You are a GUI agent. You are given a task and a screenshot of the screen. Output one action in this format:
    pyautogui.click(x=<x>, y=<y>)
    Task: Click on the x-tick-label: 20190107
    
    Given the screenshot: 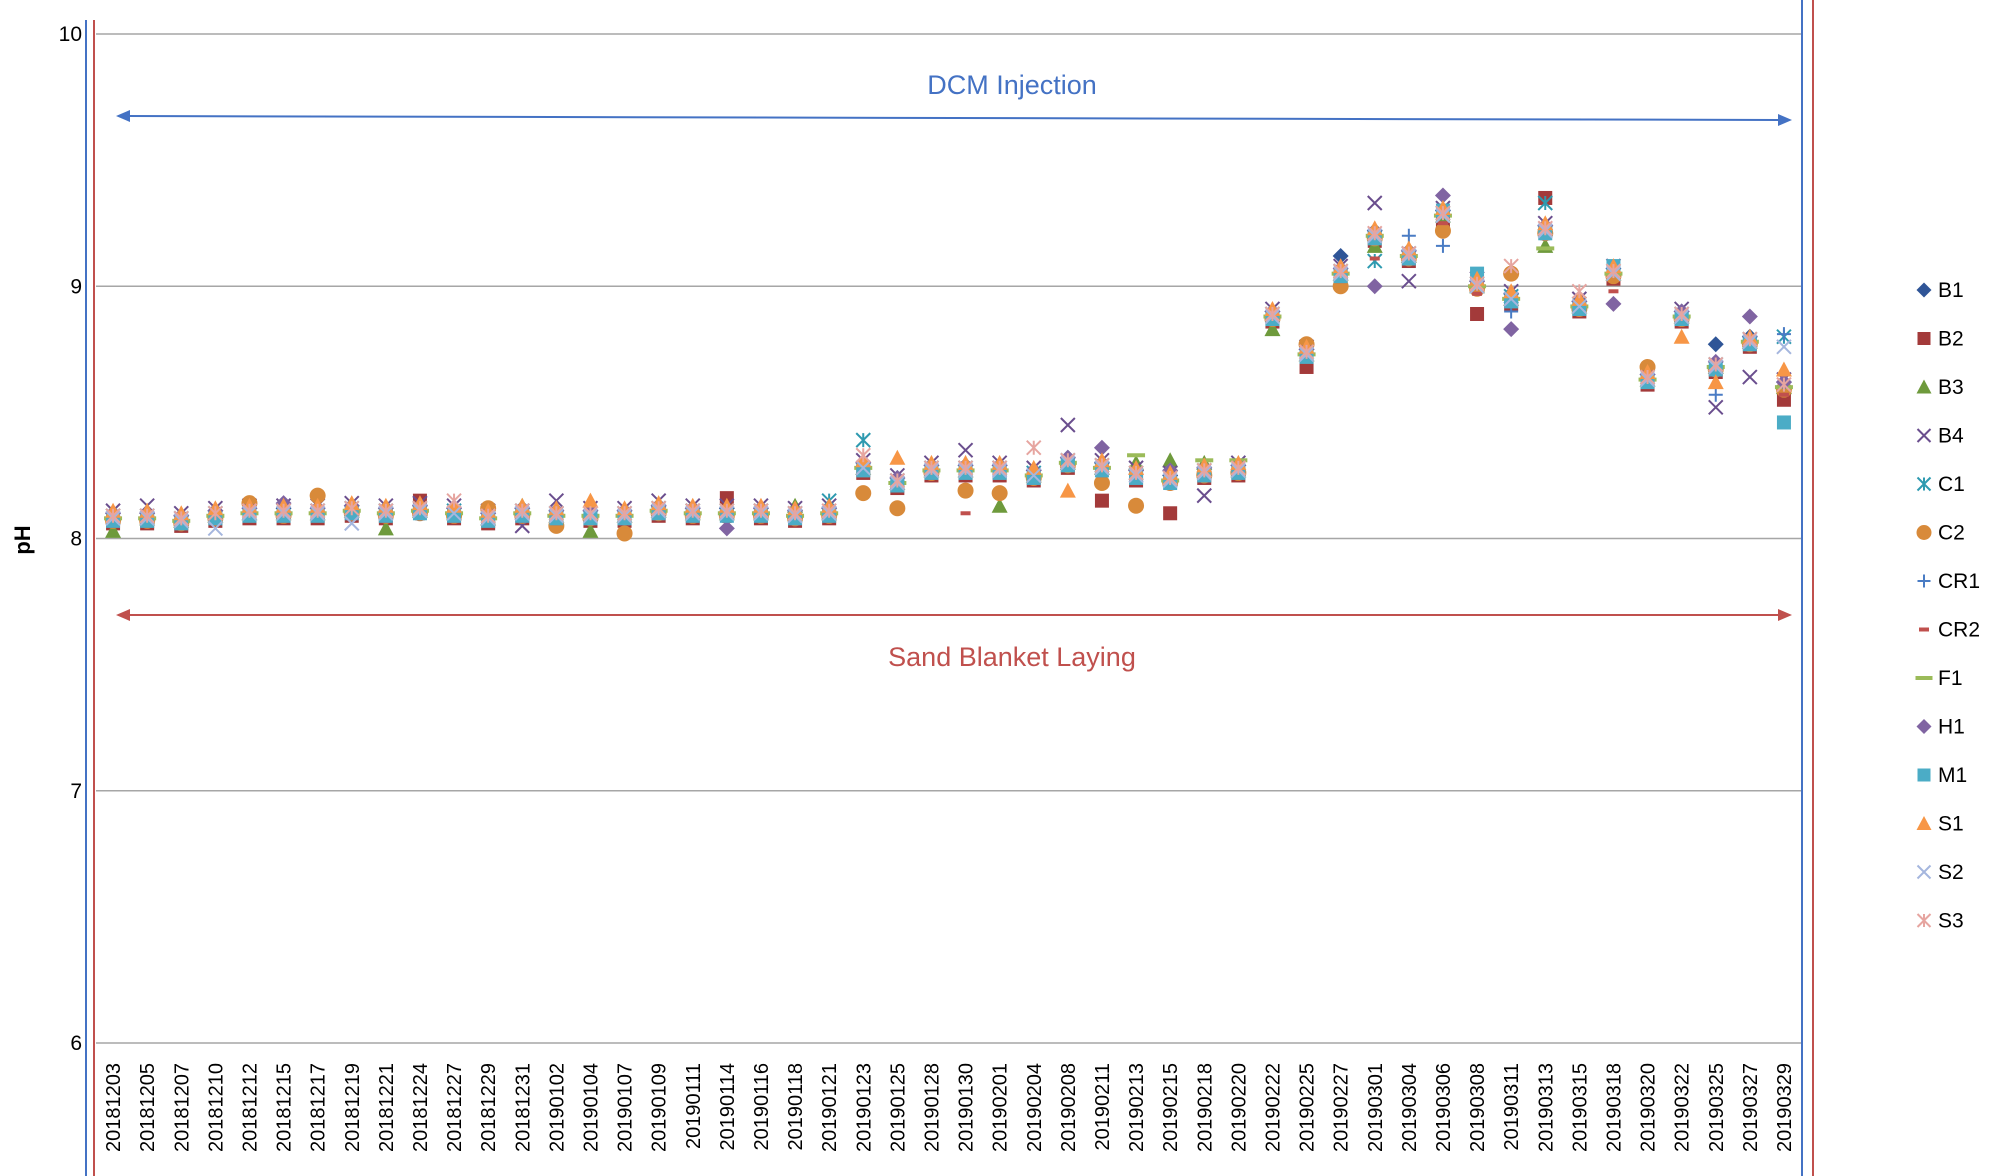 What is the action you would take?
    pyautogui.click(x=626, y=1107)
    